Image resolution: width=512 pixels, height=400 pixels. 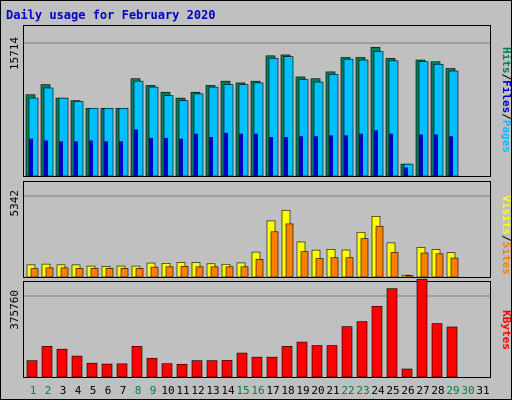 What do you see at coordinates (14, 203) in the screenshot?
I see `y-max-label: 5342` at bounding box center [14, 203].